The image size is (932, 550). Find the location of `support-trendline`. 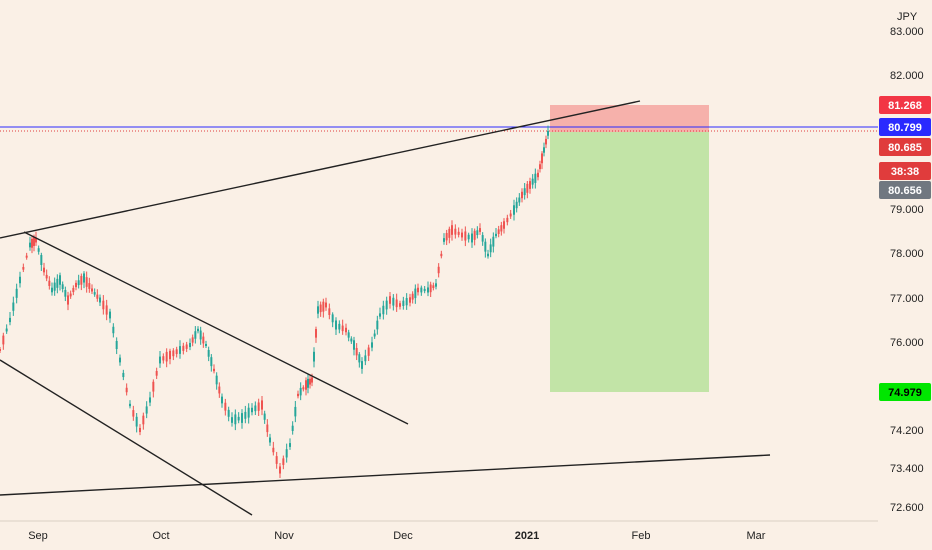

support-trendline is located at coordinates (385, 475).